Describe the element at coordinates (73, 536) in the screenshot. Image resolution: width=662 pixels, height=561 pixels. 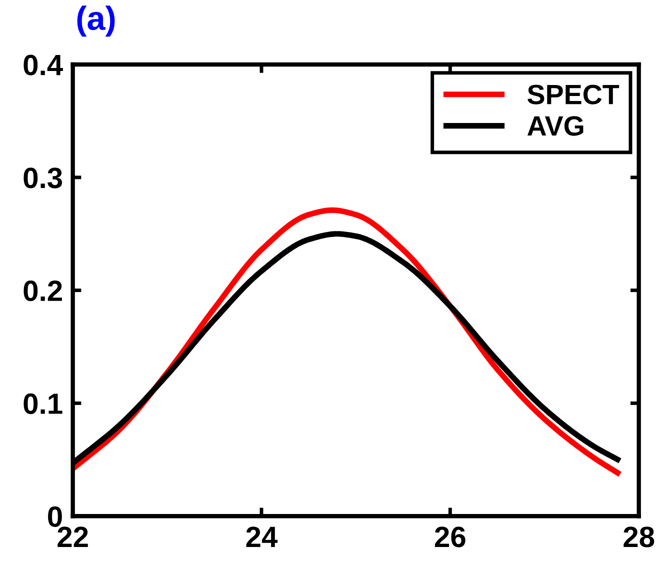
I see `x-tick-label: 22` at that location.